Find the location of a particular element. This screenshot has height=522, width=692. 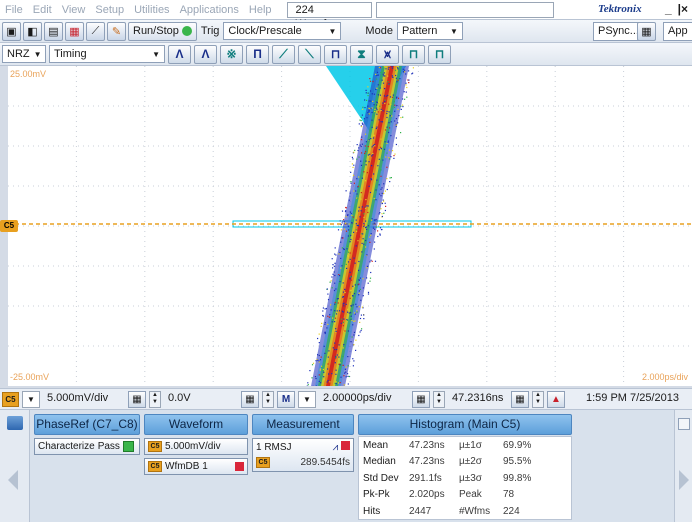

menu-utilities: Utilities is located at coordinates (152, 9).